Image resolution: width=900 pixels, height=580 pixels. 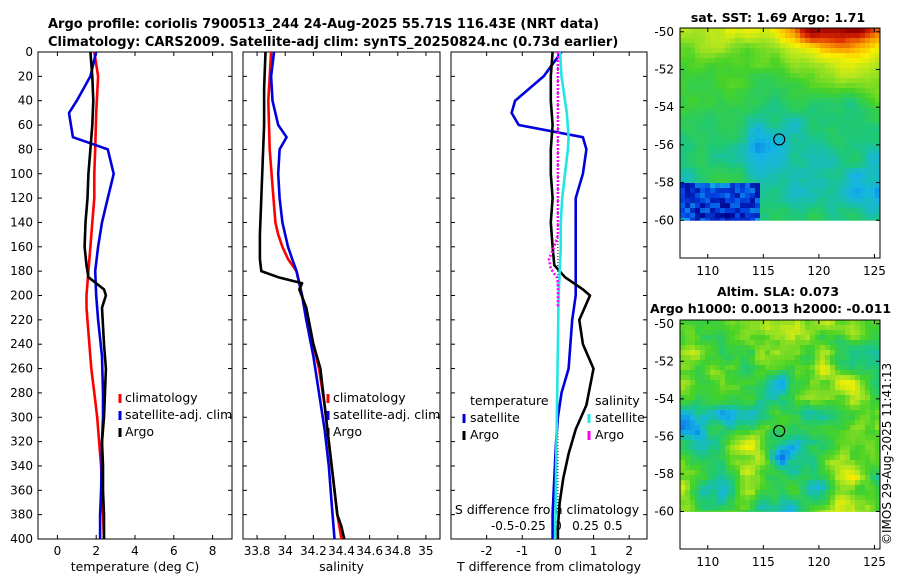 What do you see at coordinates (549, 566) in the screenshot?
I see `x-axis-label: T difference from climatology` at bounding box center [549, 566].